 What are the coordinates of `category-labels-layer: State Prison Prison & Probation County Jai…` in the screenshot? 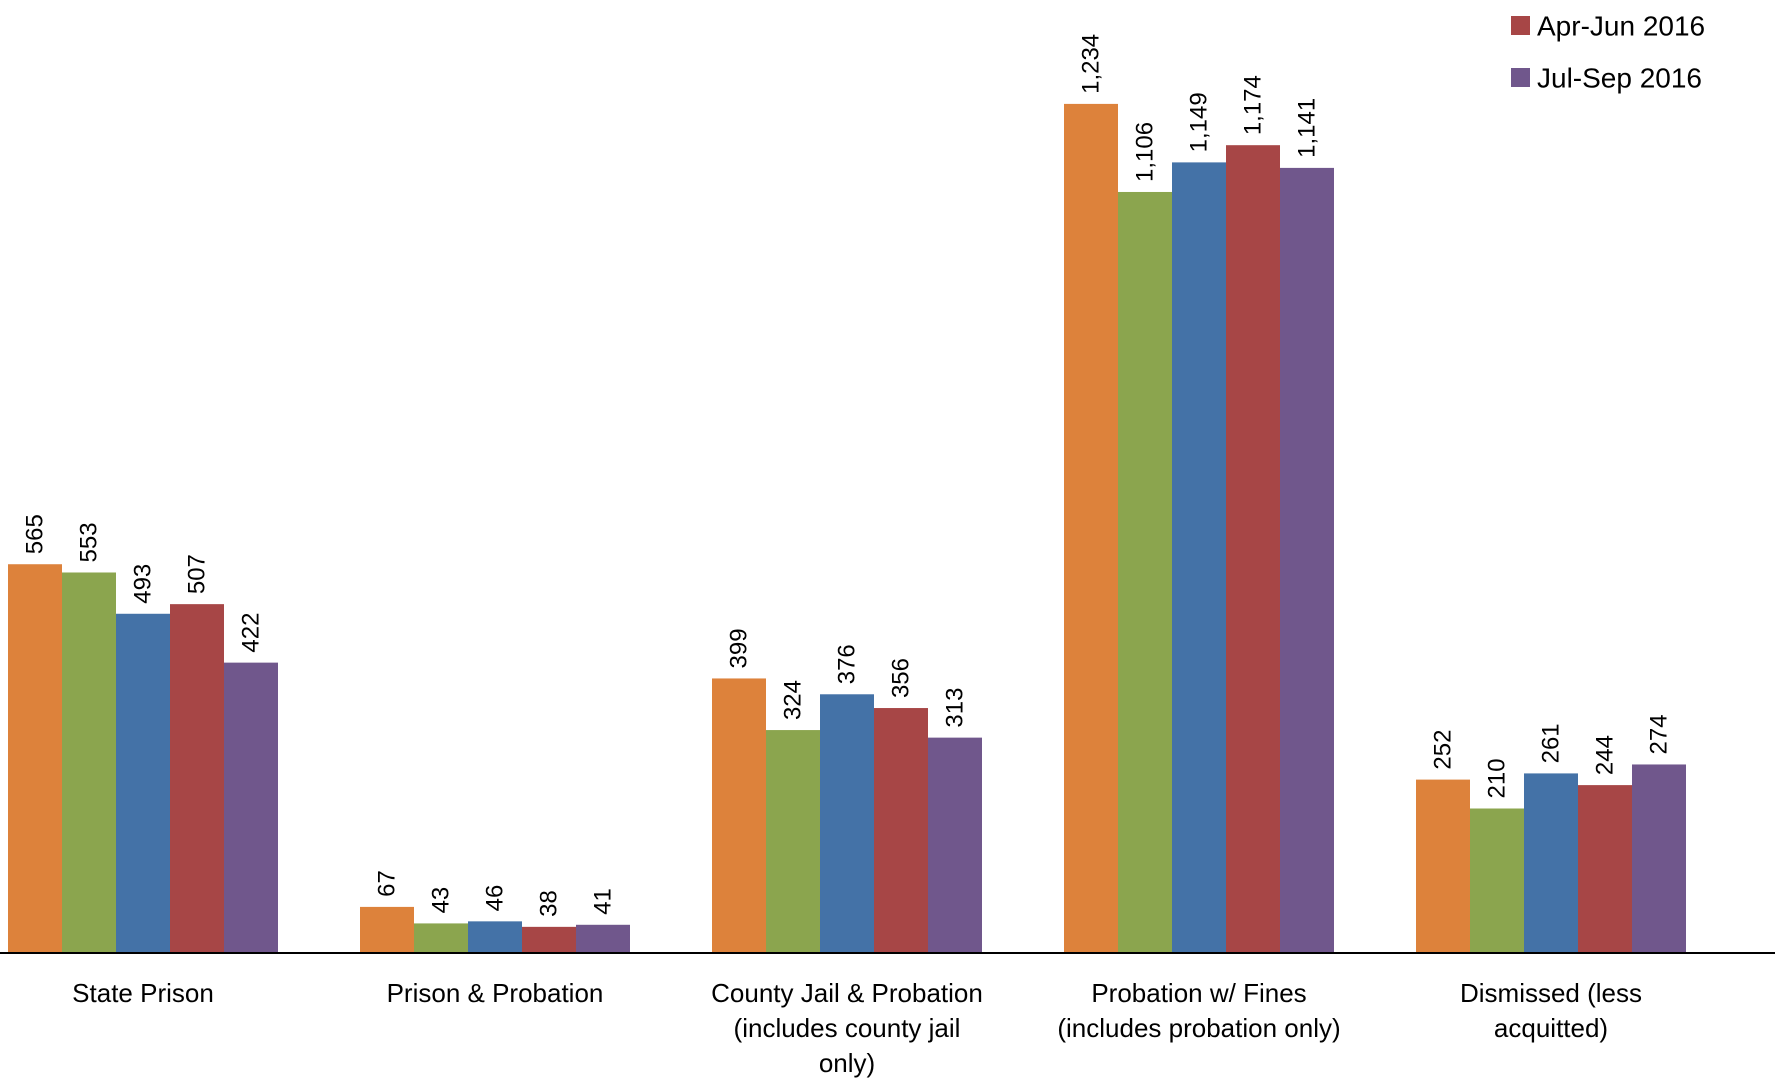 It's located at (857, 1028).